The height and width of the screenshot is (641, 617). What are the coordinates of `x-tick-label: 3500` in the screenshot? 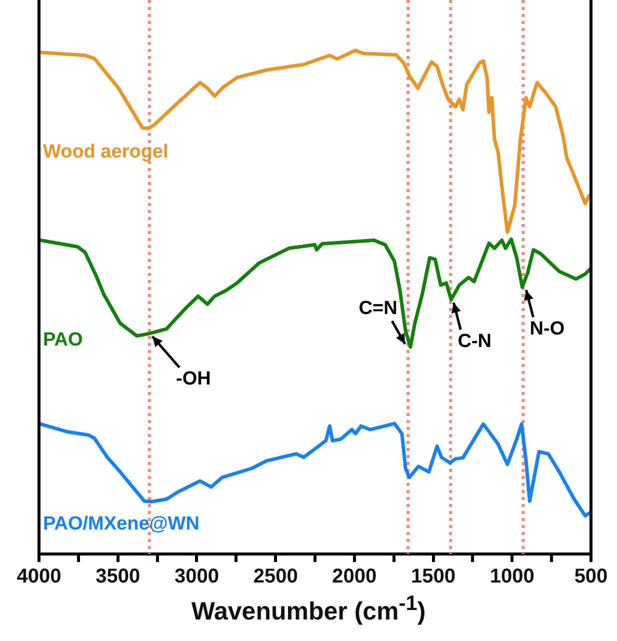 It's located at (118, 577).